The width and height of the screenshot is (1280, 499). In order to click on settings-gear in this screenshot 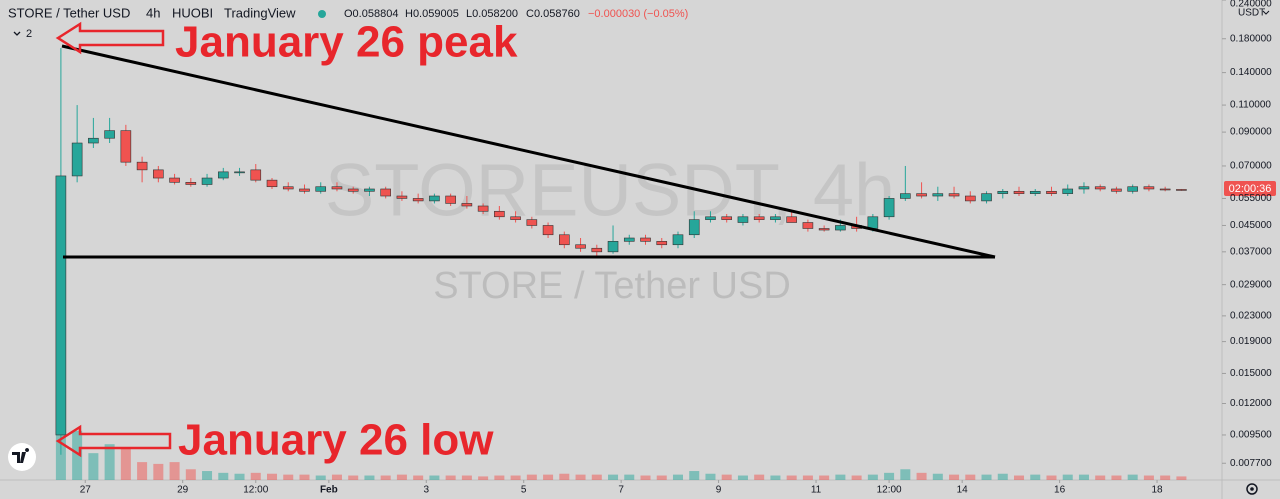, I will do `click(1252, 489)`.